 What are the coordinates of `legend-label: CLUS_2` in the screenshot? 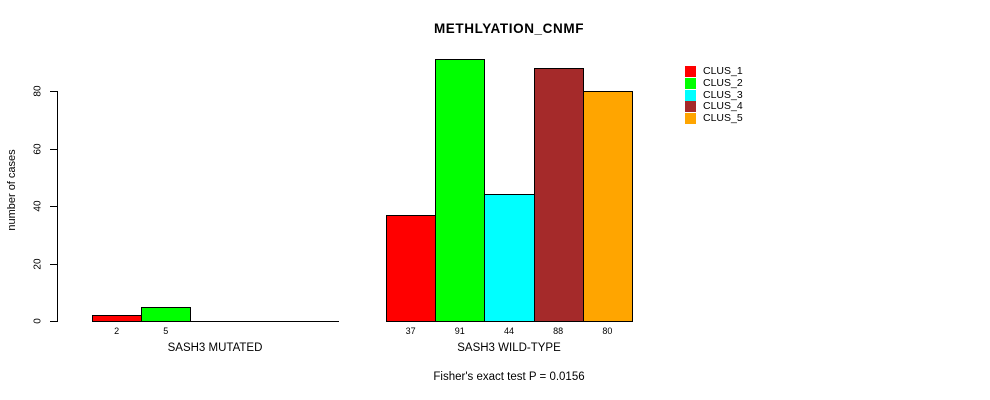 It's located at (723, 83).